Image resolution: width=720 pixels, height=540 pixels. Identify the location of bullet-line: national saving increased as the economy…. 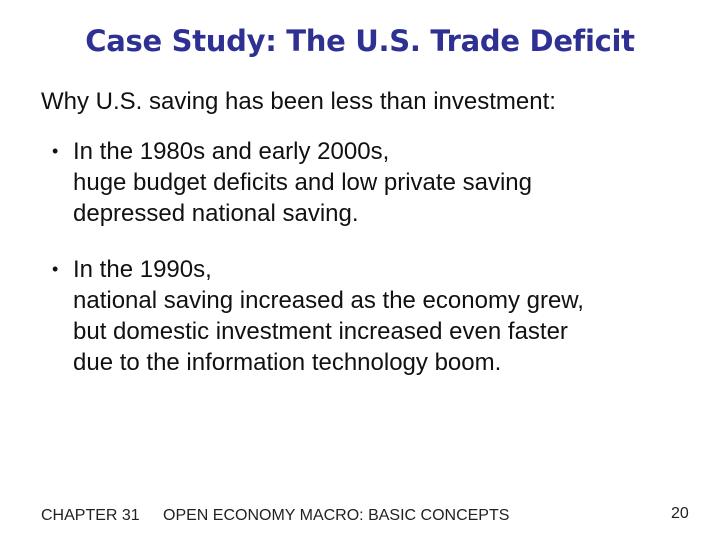
(328, 300).